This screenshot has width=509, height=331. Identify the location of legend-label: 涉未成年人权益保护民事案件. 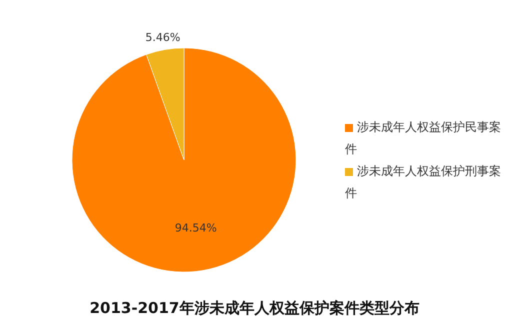
(423, 138).